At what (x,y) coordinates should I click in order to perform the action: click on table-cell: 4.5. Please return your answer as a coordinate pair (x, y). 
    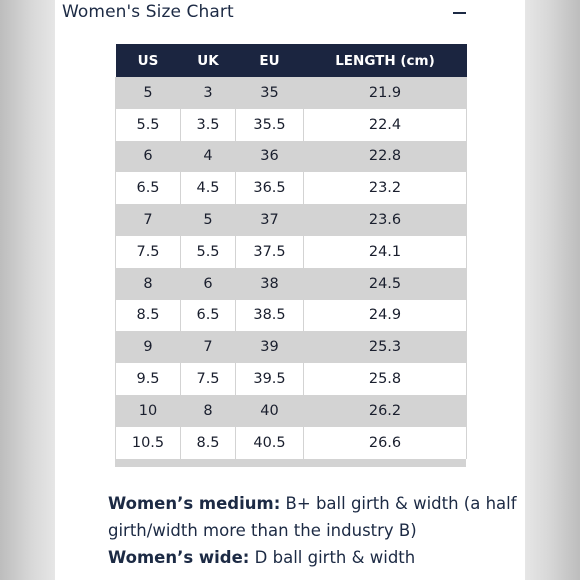
    Looking at the image, I should click on (208, 188).